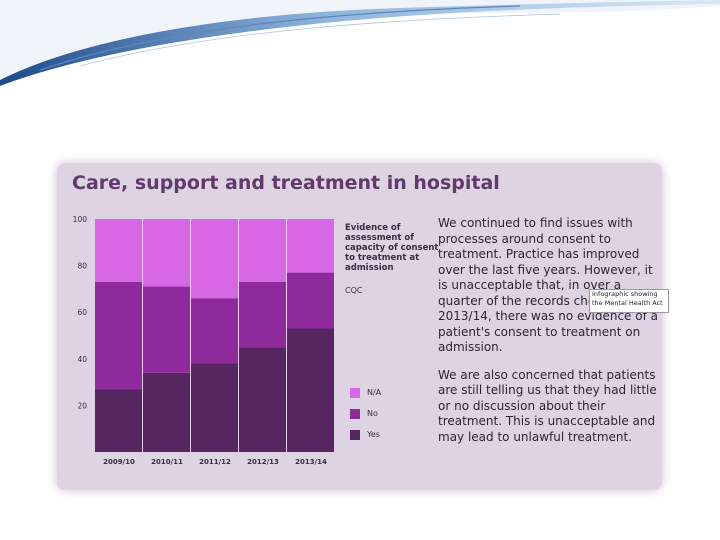 Image resolution: width=720 pixels, height=540 pixels. Describe the element at coordinates (167, 462) in the screenshot. I see `x-tick-label: 2010/11` at that location.